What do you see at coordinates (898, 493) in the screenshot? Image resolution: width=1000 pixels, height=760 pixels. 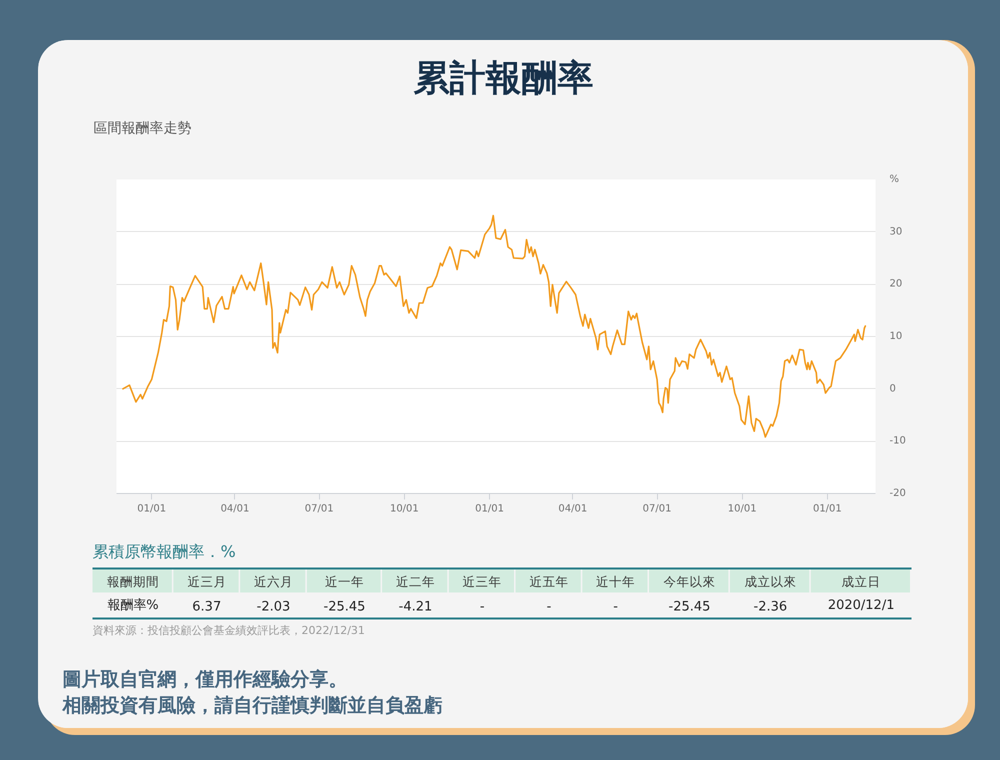 I see `y-tick-label: -20` at bounding box center [898, 493].